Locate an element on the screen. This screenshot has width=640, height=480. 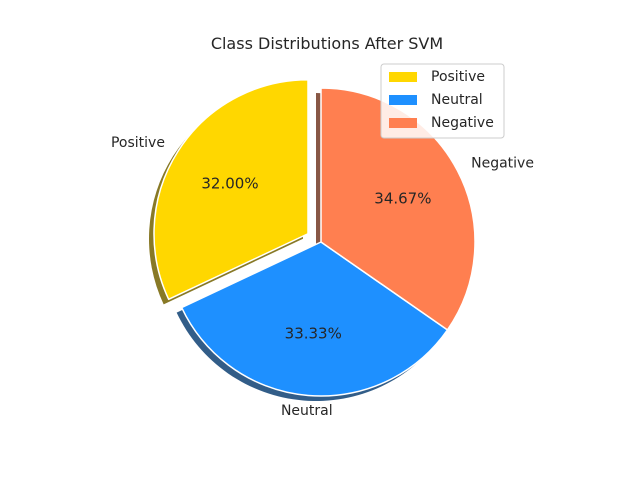
legend: Positive Neutral Negative is located at coordinates (442, 101).